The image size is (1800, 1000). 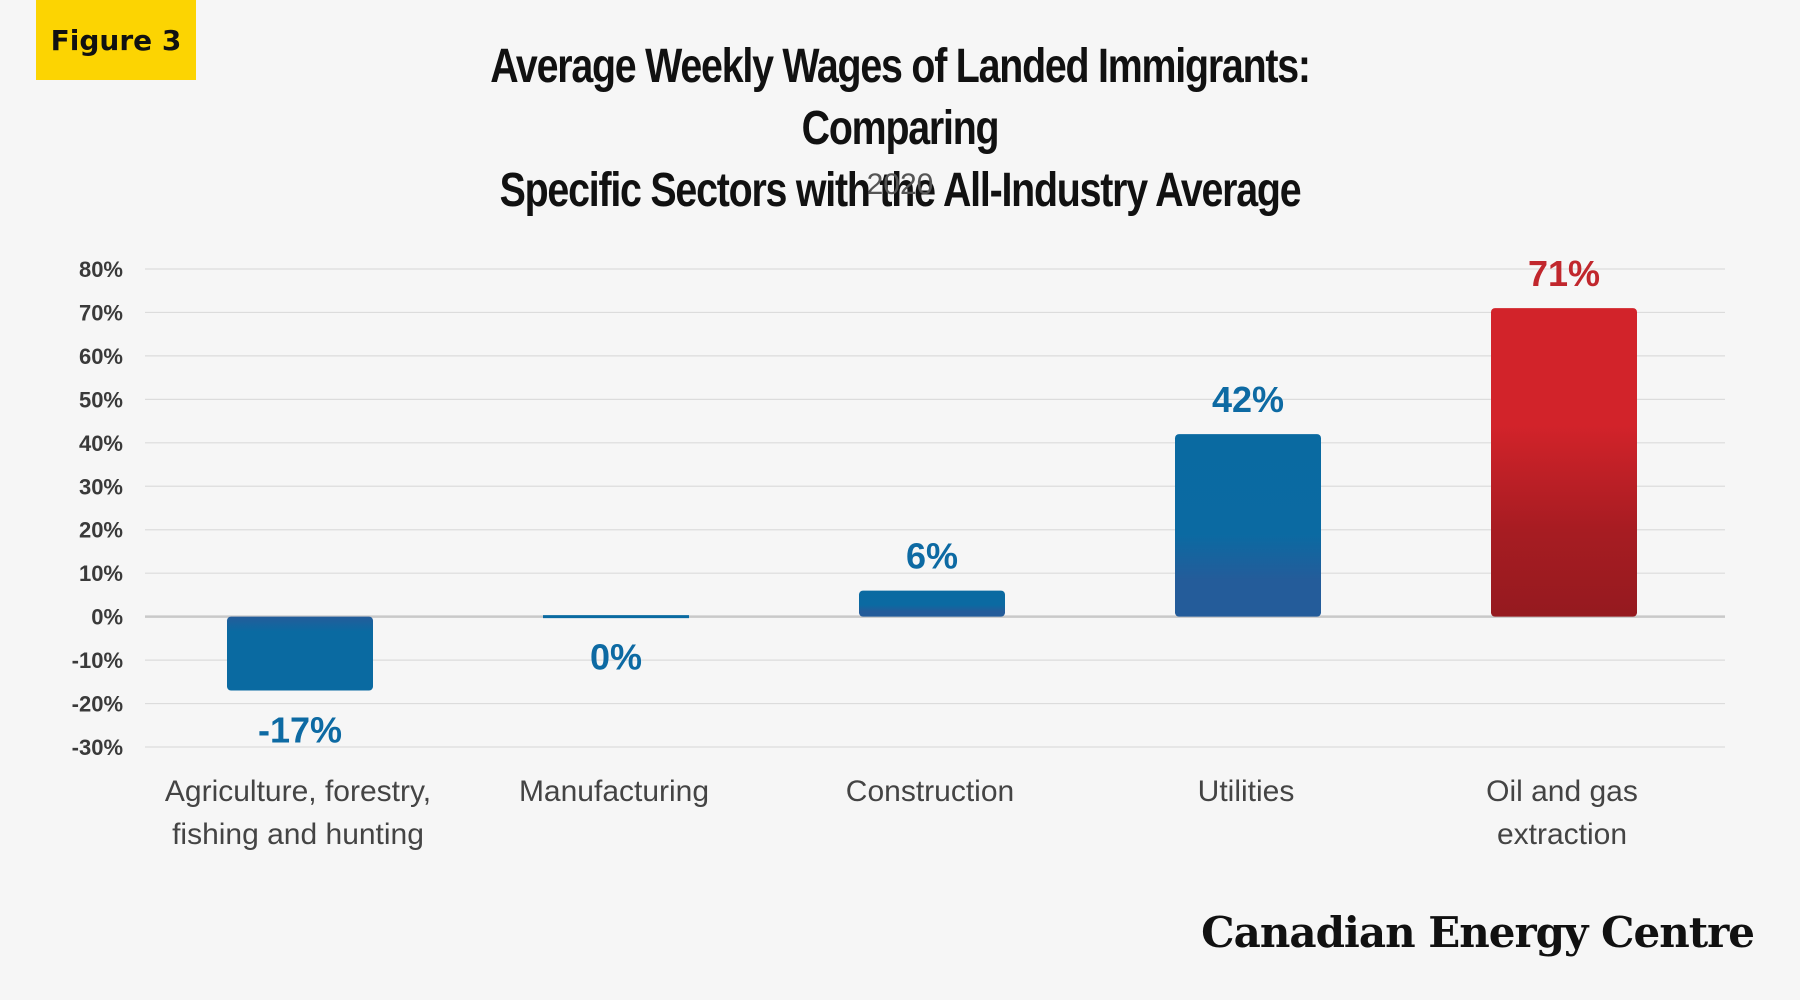 I want to click on y-tick-label: 80%, so click(x=101, y=269).